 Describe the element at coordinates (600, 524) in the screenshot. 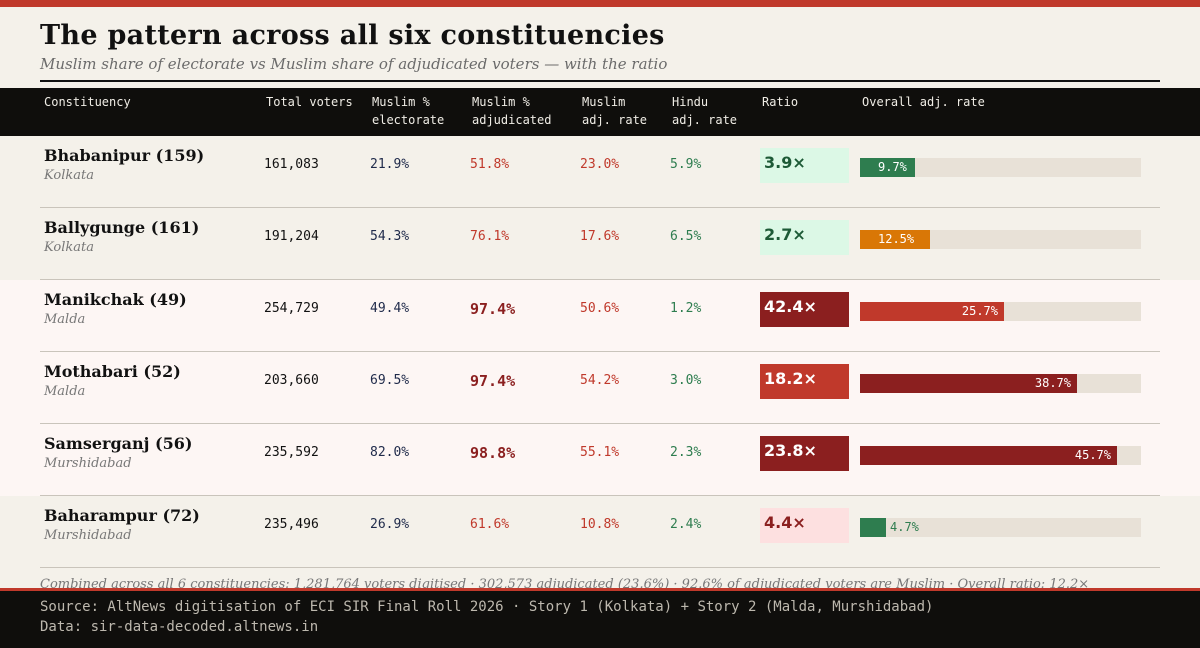

I see `muslim-adj-rate-value: 10.8%` at that location.